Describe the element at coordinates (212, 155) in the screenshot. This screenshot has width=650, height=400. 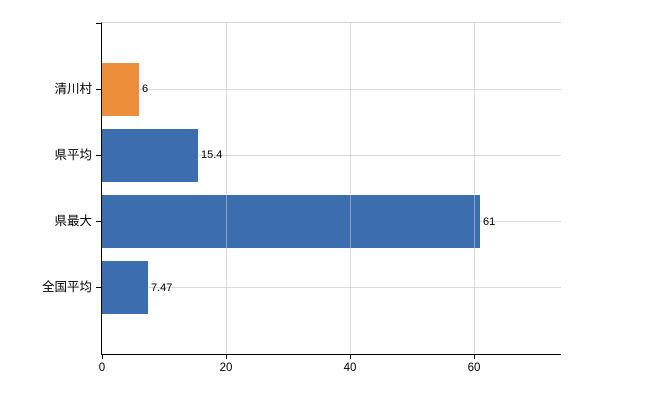
I see `bar-value-label: 15.4` at that location.